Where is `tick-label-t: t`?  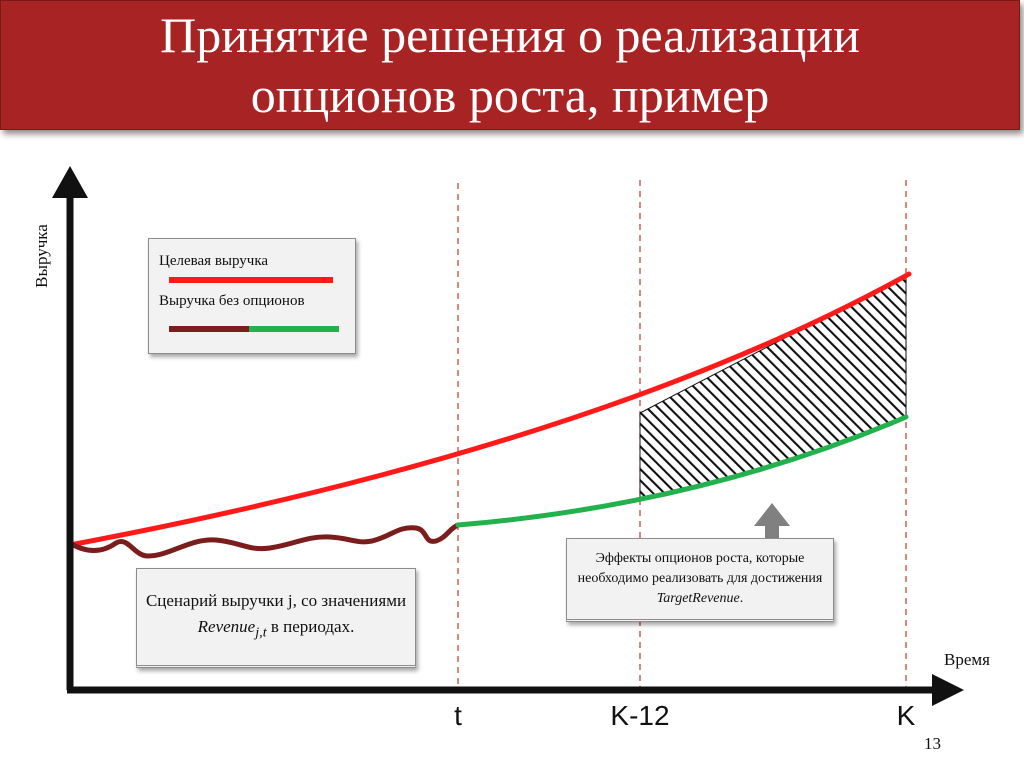 tick-label-t: t is located at coordinates (458, 715).